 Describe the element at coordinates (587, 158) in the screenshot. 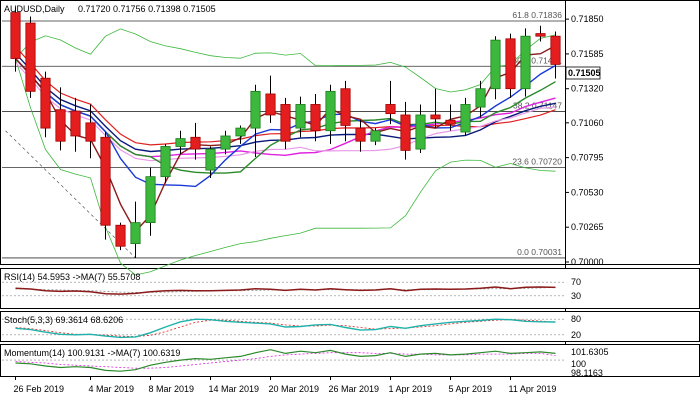

I see `price-axis-label: 0.70795` at that location.